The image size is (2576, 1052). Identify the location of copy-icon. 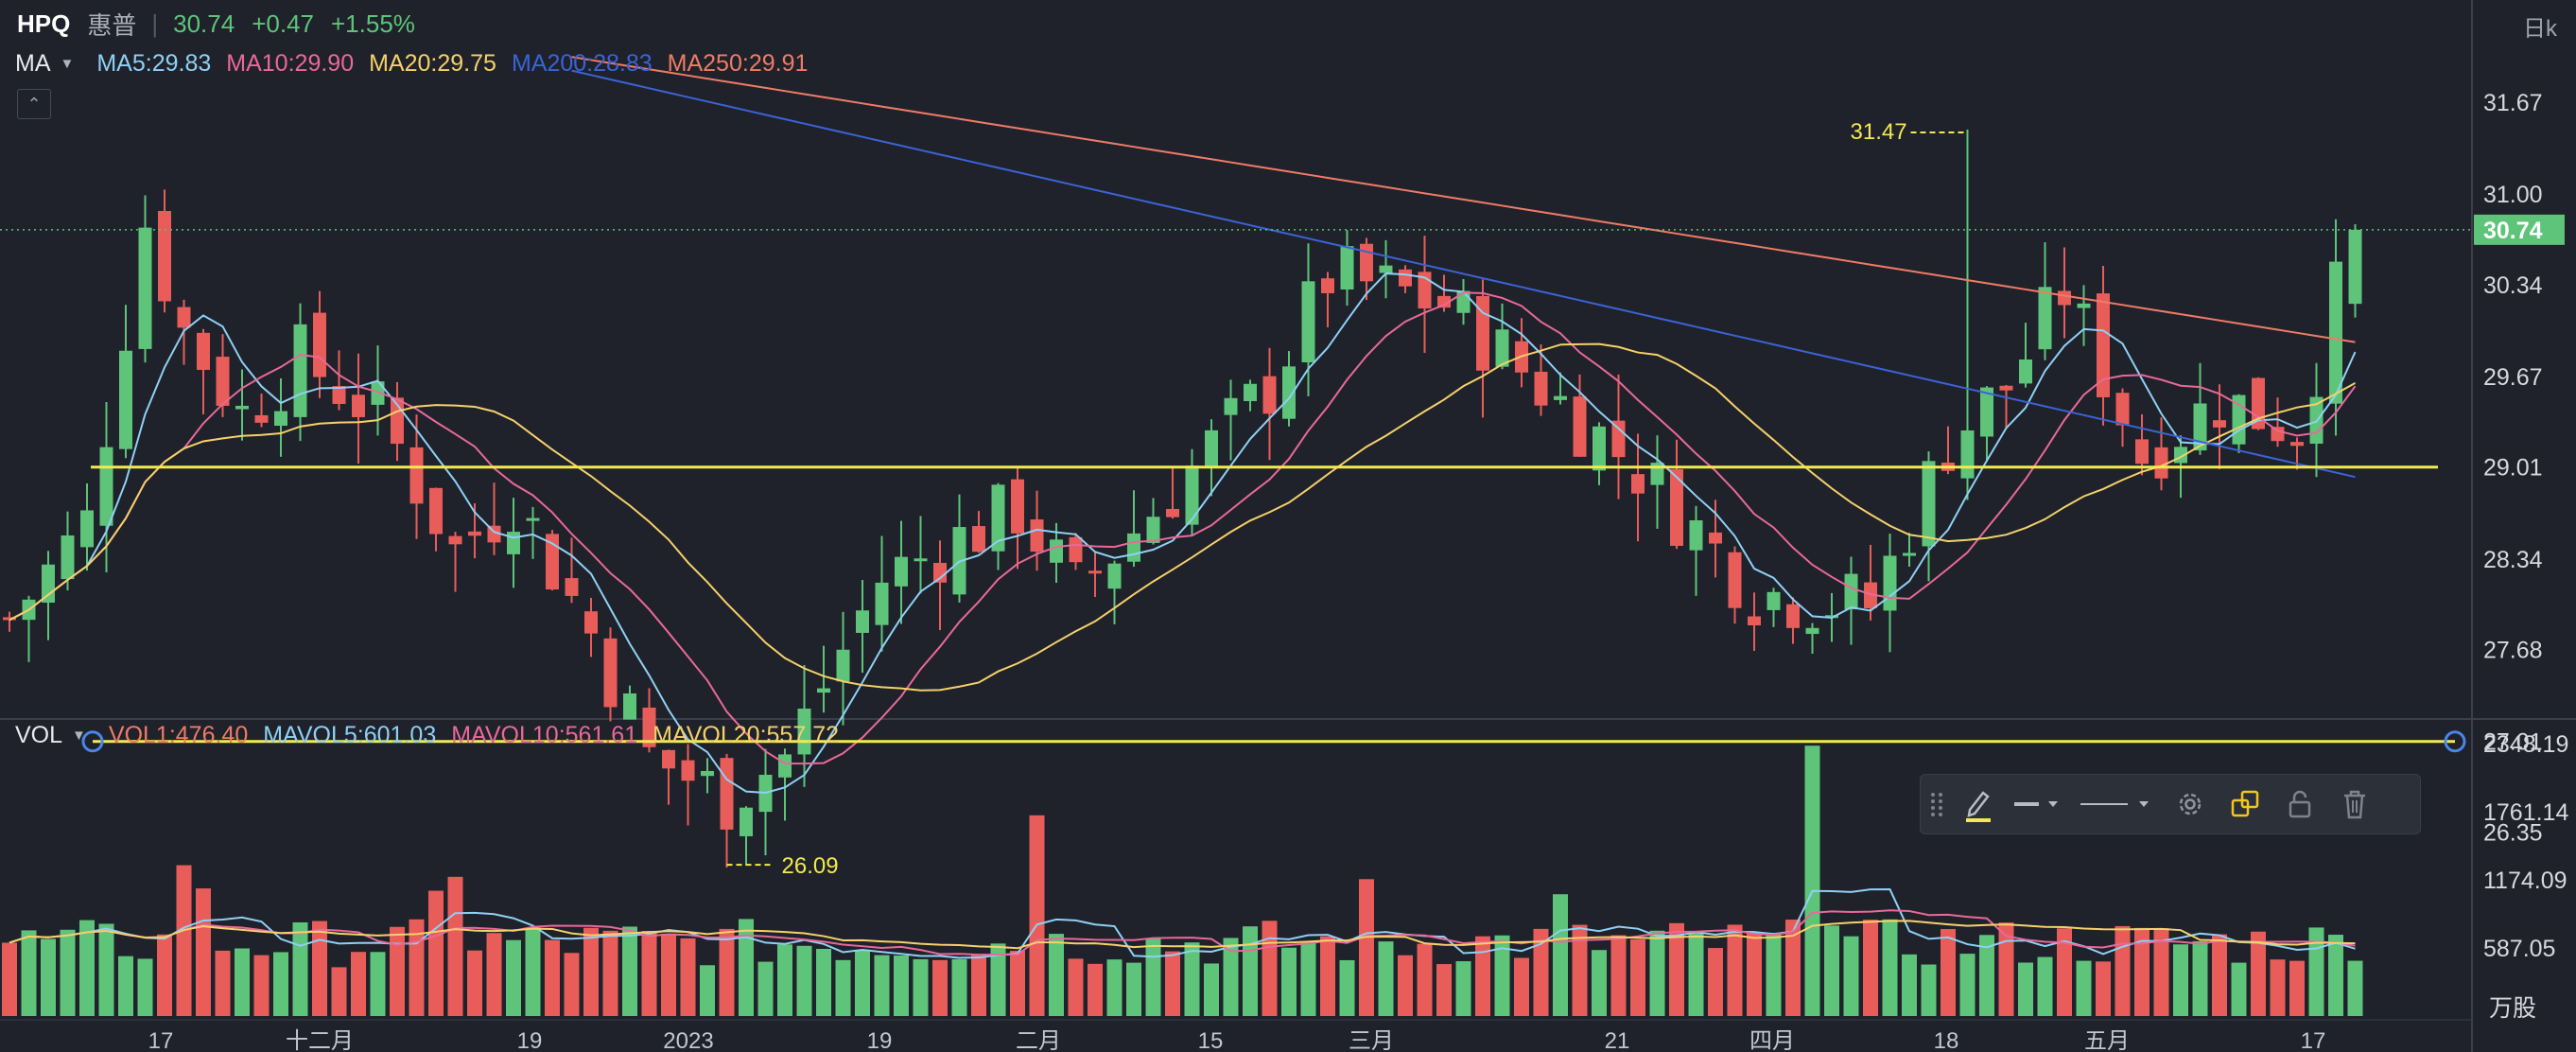
(2245, 804).